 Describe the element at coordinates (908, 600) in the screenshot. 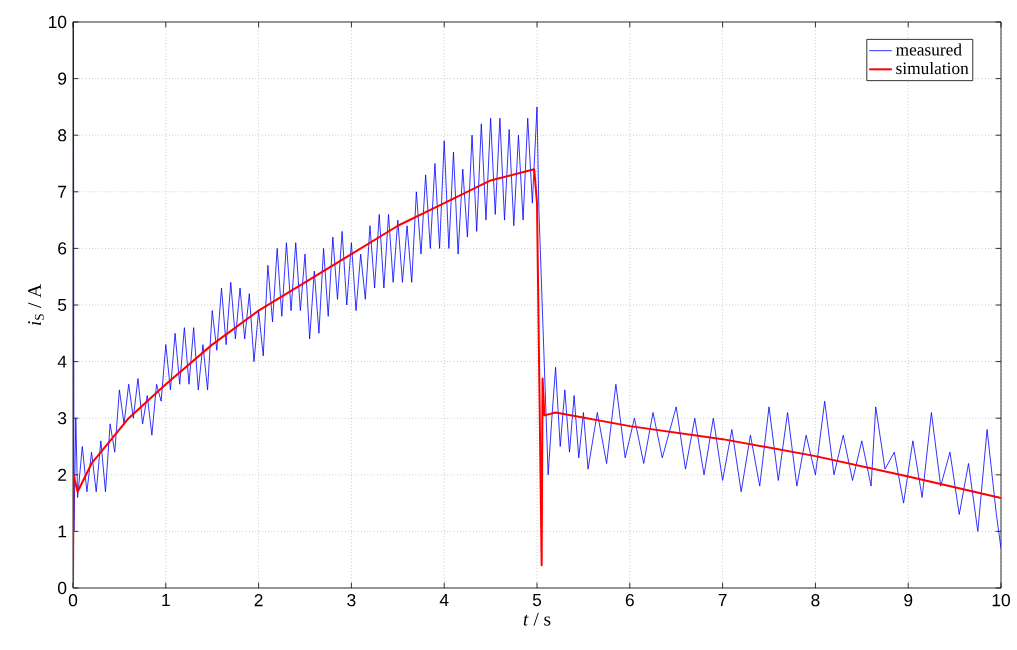

I see `x-tick-label: 9` at that location.